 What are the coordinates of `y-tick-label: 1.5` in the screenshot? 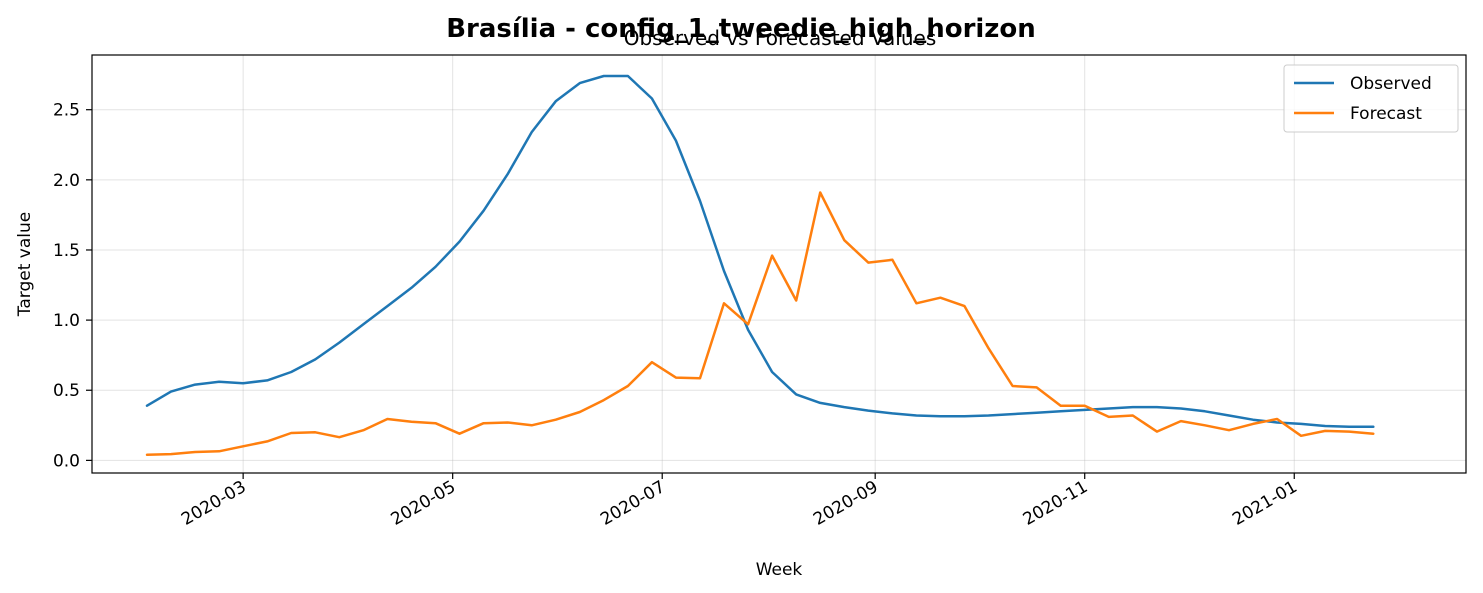 It's located at (66, 251).